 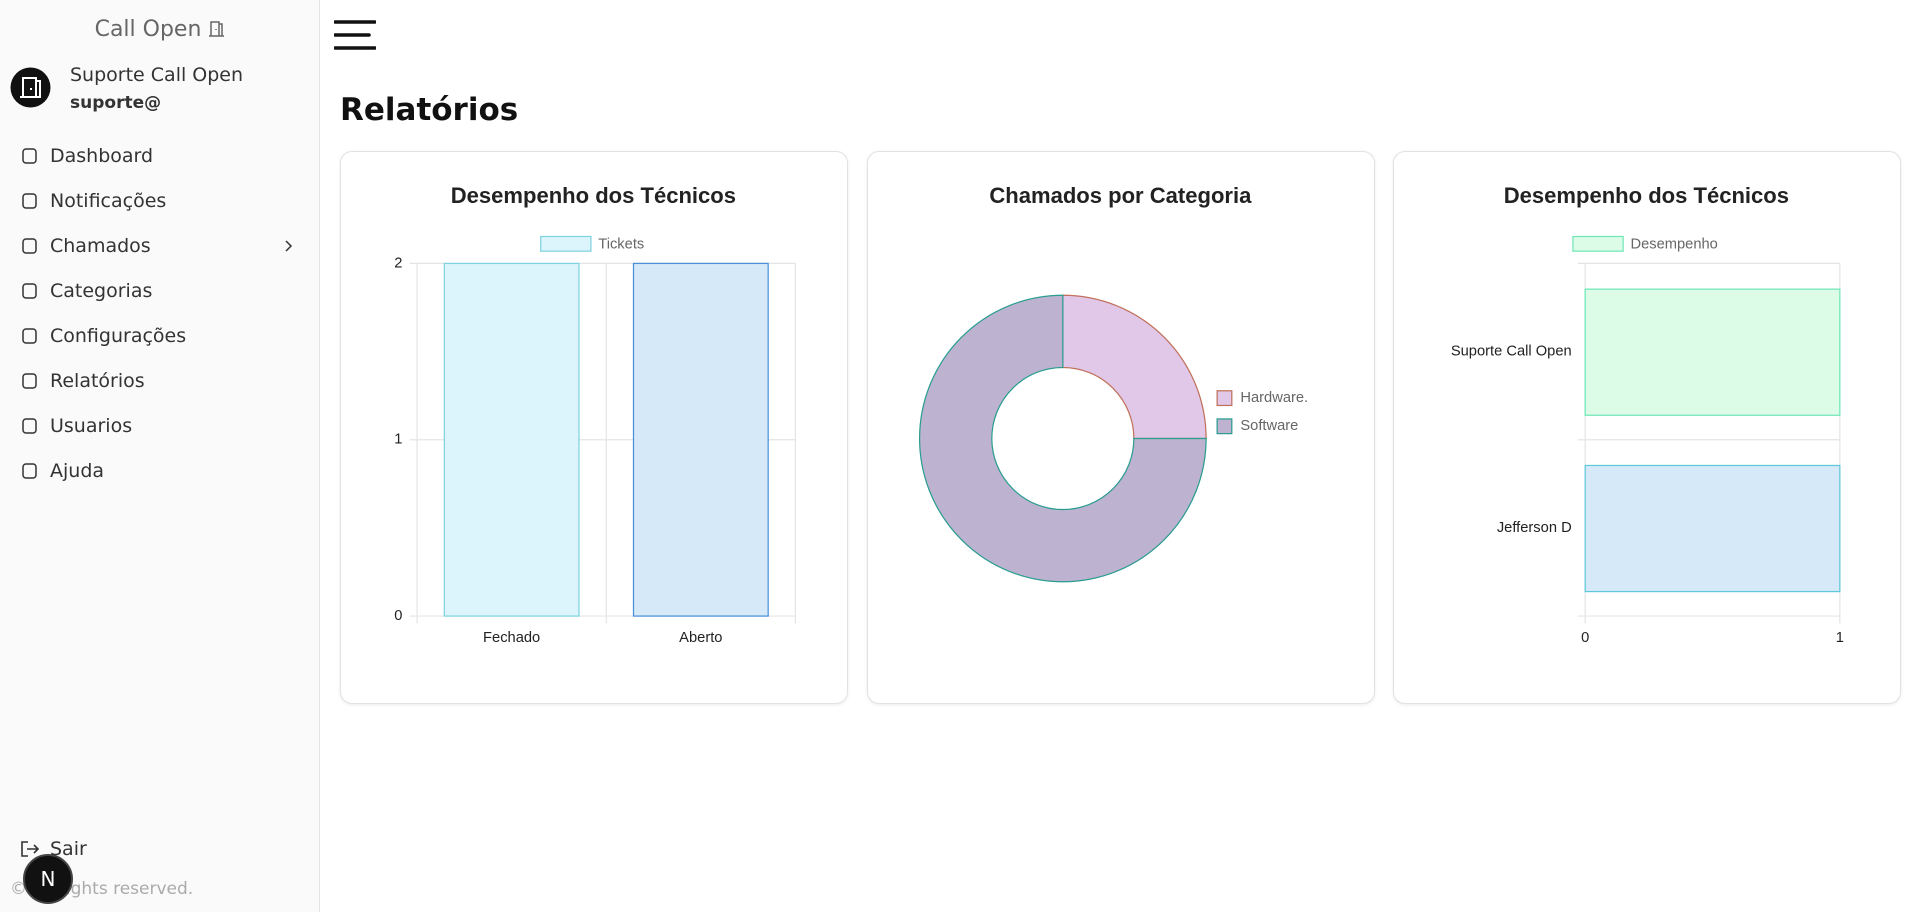 I want to click on nav-item: Ajuda, so click(x=159, y=471).